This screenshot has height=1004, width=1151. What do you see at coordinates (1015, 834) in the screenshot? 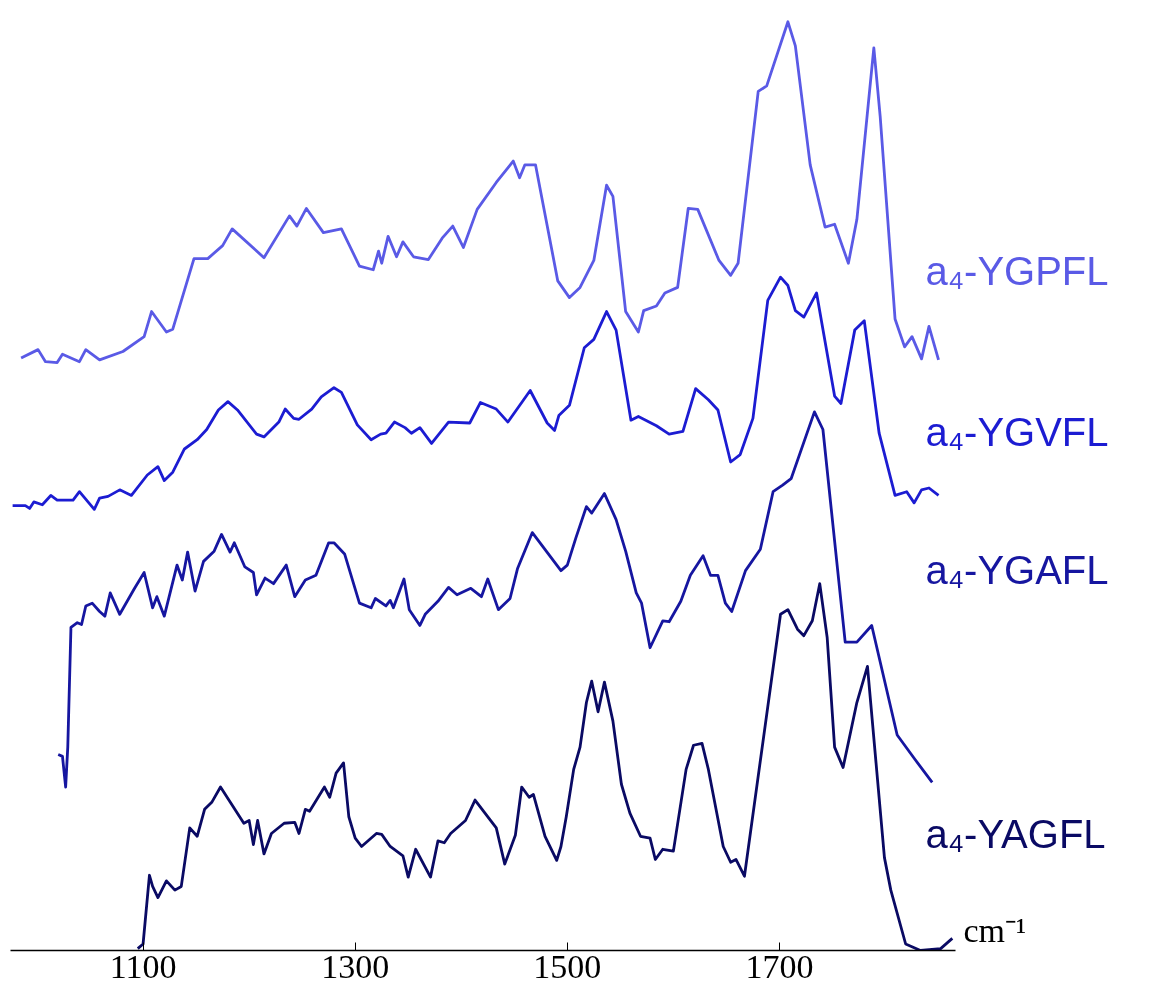
I see `series-label: a₄-YAGFL` at bounding box center [1015, 834].